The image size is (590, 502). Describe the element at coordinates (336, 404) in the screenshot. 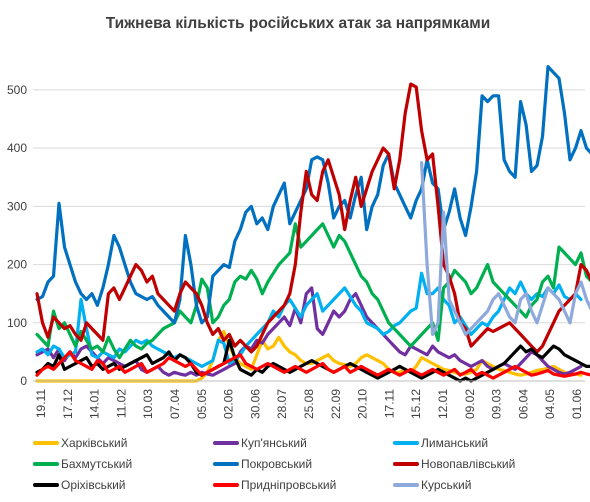

I see `x-tick-label: 22.09` at that location.